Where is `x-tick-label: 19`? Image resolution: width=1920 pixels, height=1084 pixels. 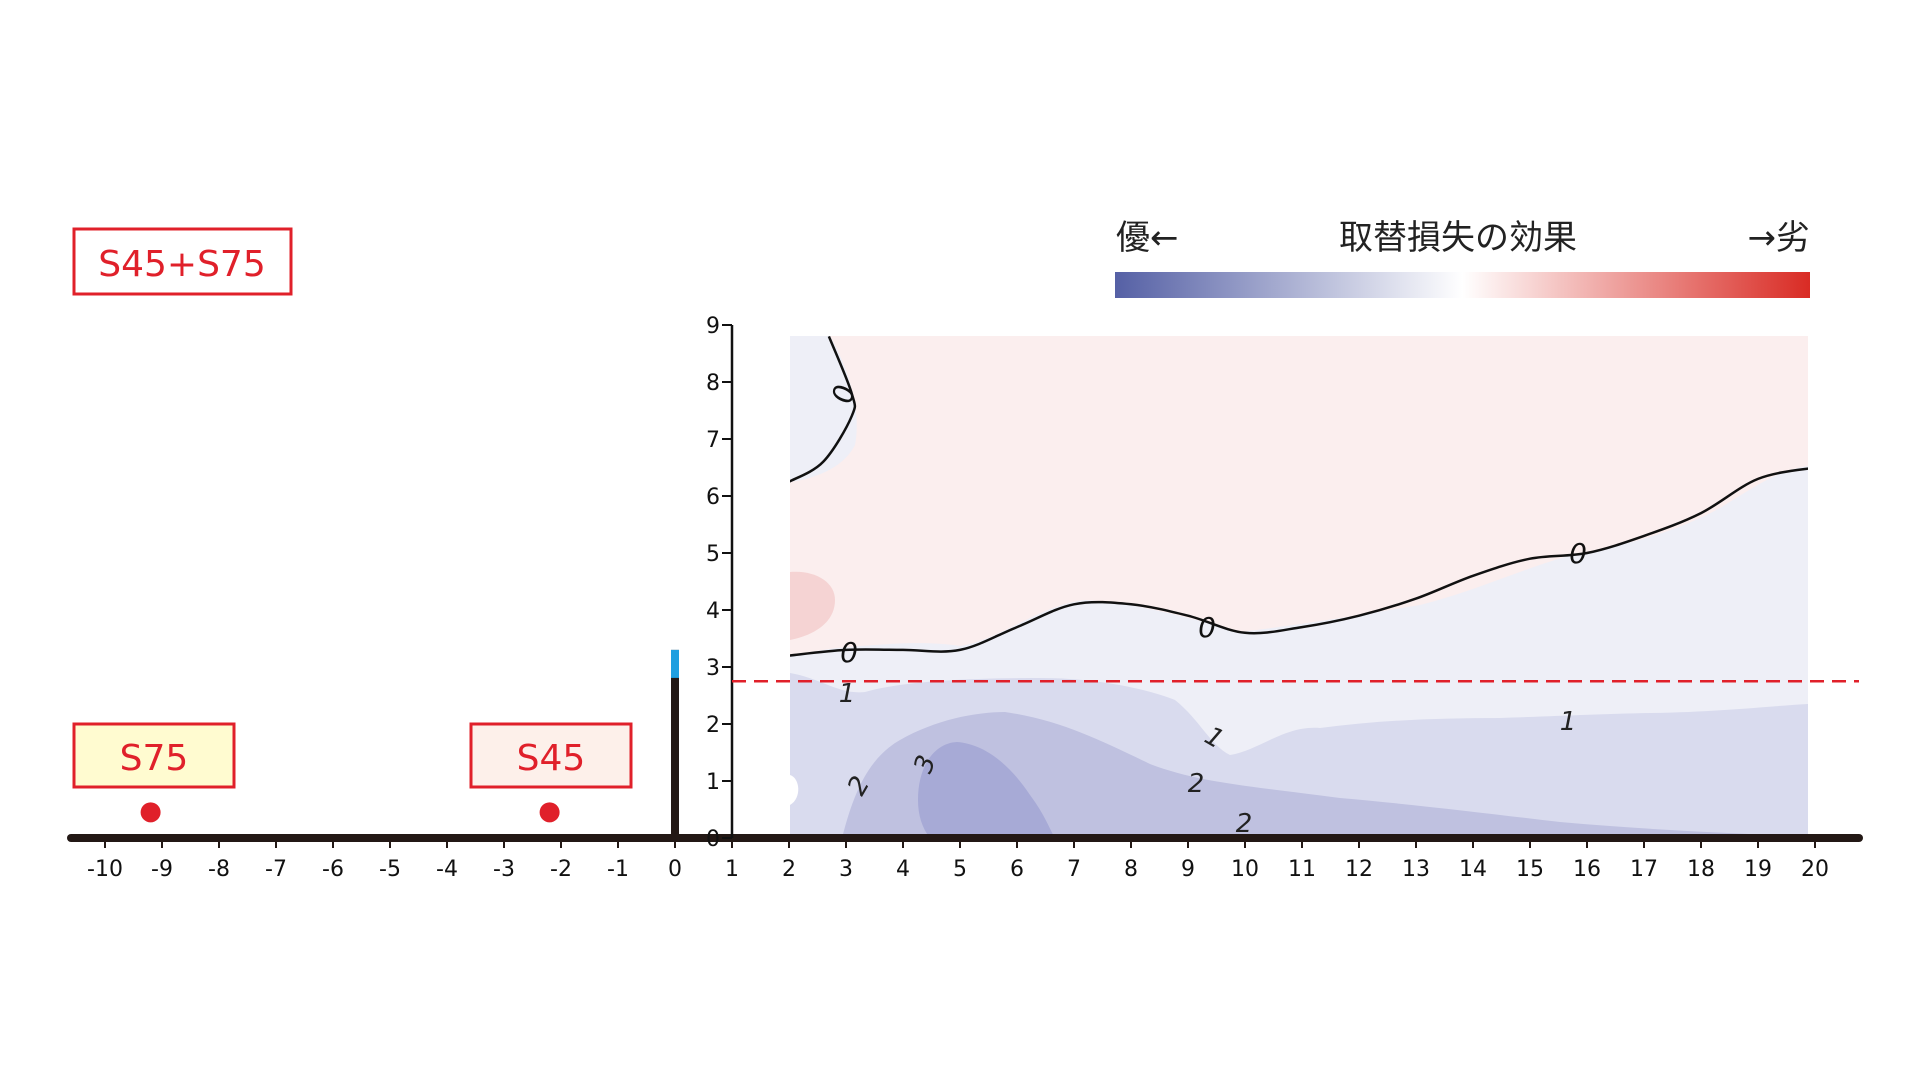 x-tick-label: 19 is located at coordinates (1758, 869).